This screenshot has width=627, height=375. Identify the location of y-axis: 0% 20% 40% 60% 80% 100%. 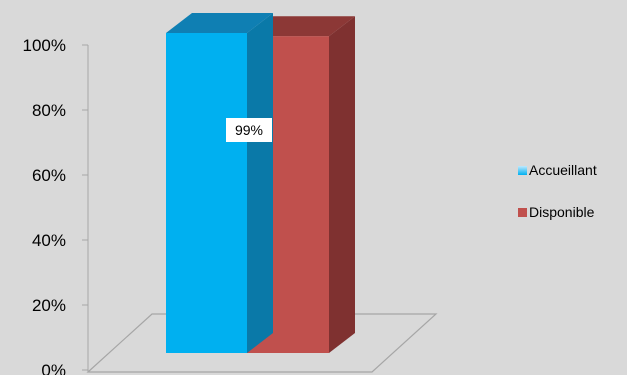
(56, 205).